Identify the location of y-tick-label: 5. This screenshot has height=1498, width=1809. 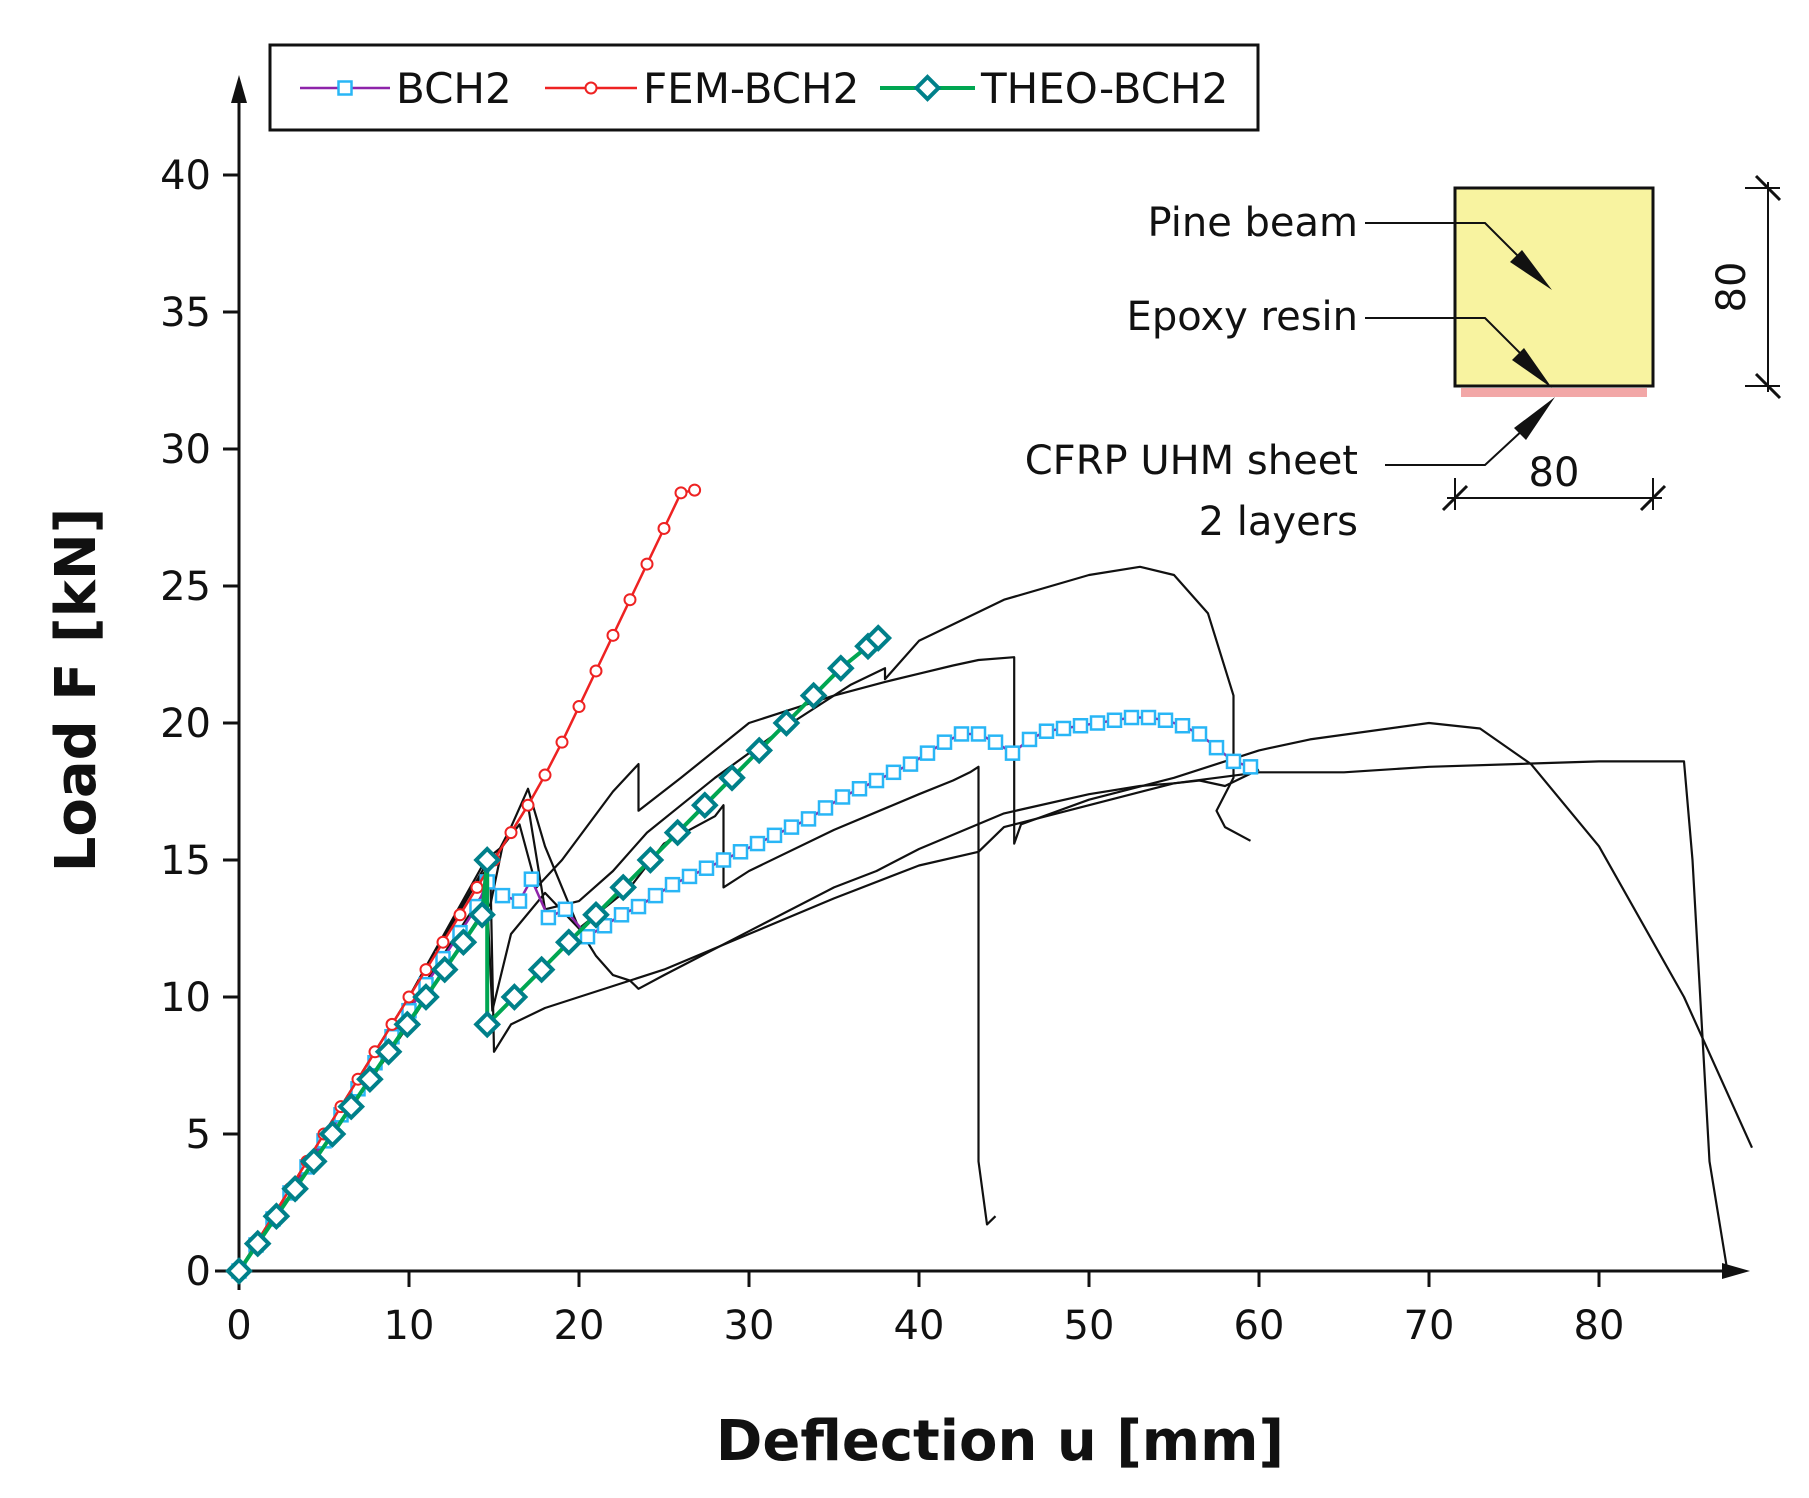
(198, 1135).